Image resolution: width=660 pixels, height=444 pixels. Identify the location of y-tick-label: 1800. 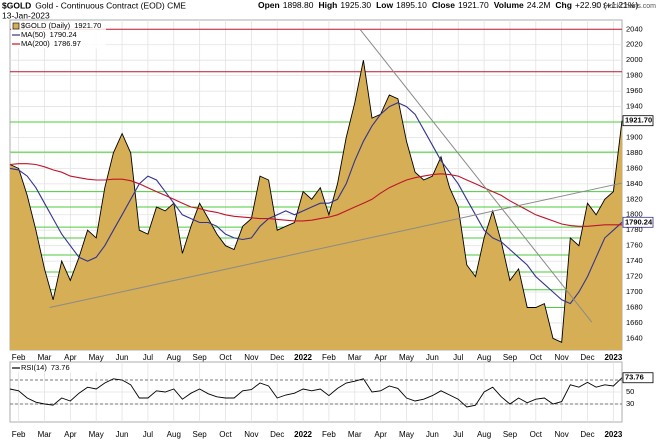
(634, 214).